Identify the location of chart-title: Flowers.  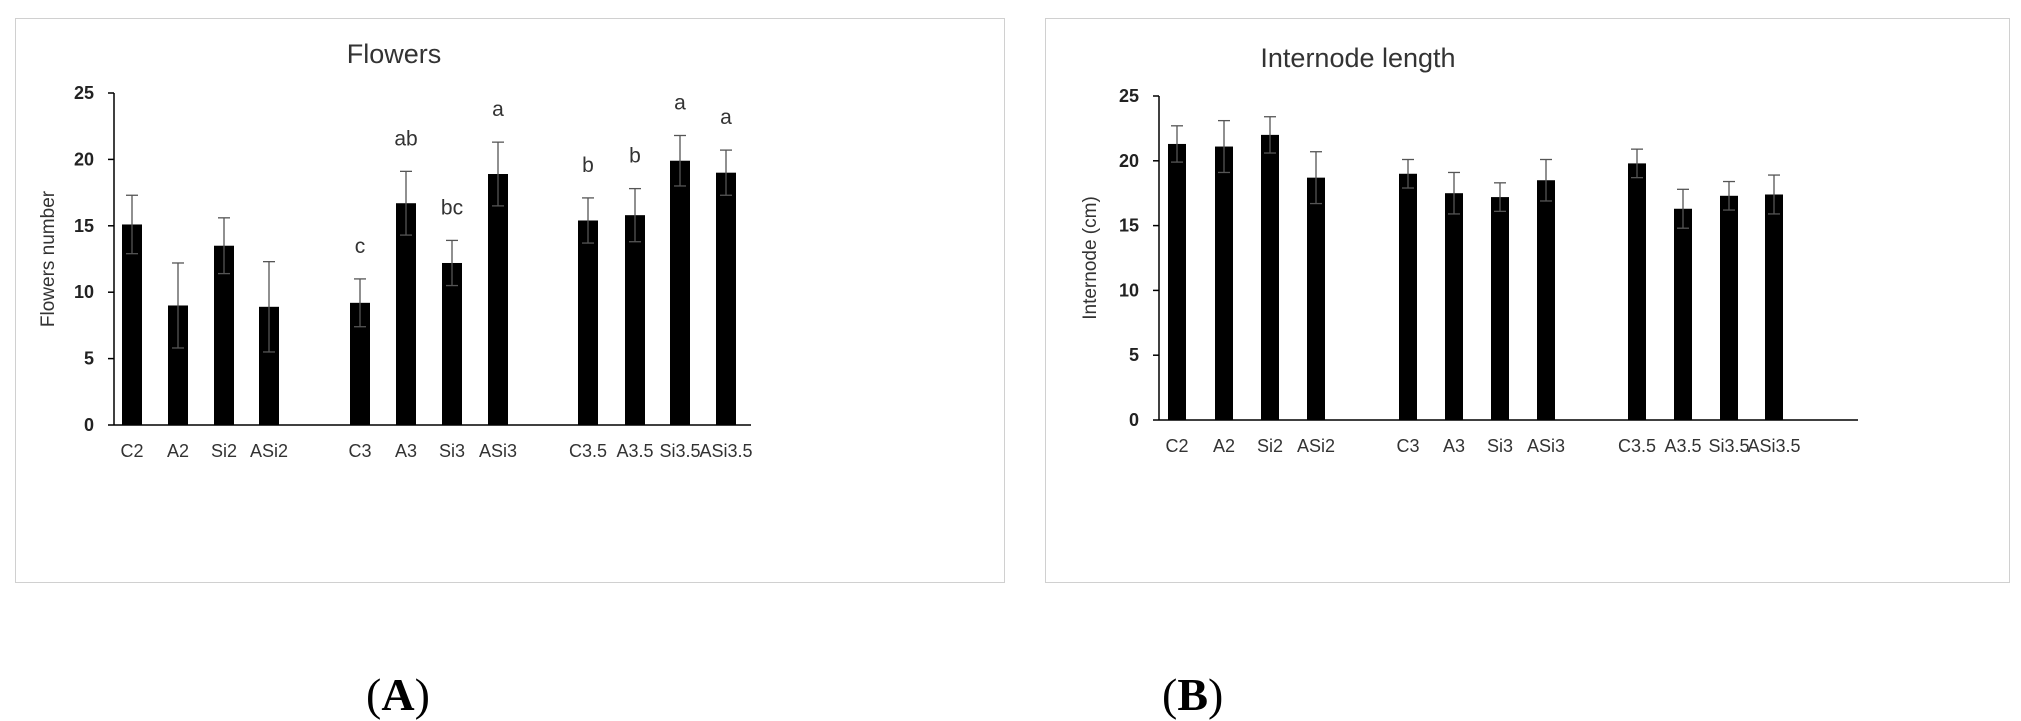
(394, 54).